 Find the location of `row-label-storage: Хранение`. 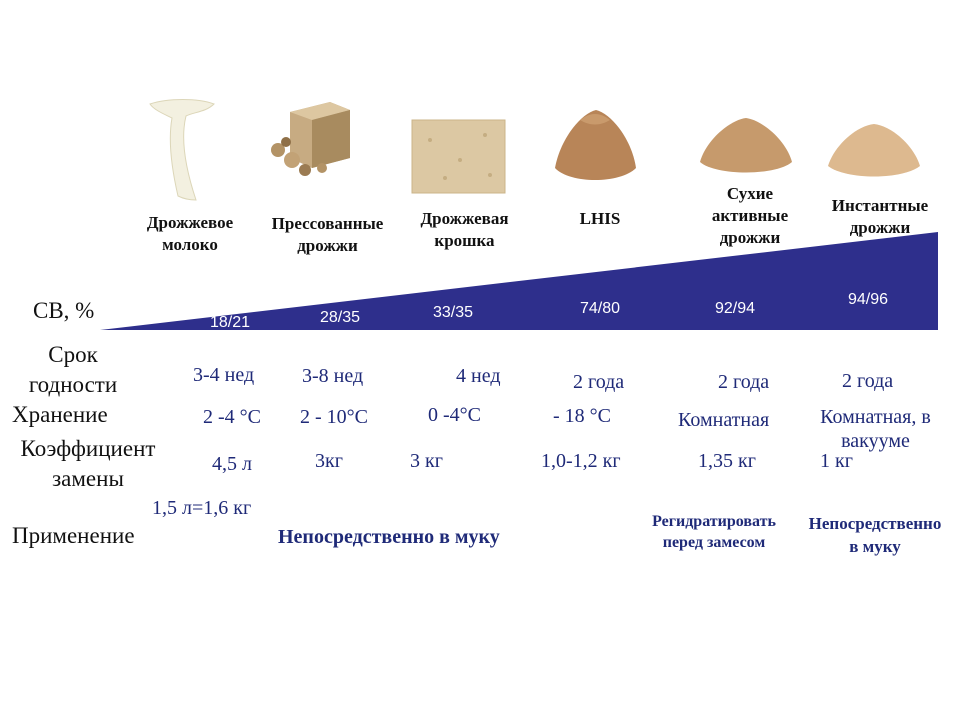

row-label-storage: Хранение is located at coordinates (60, 414).